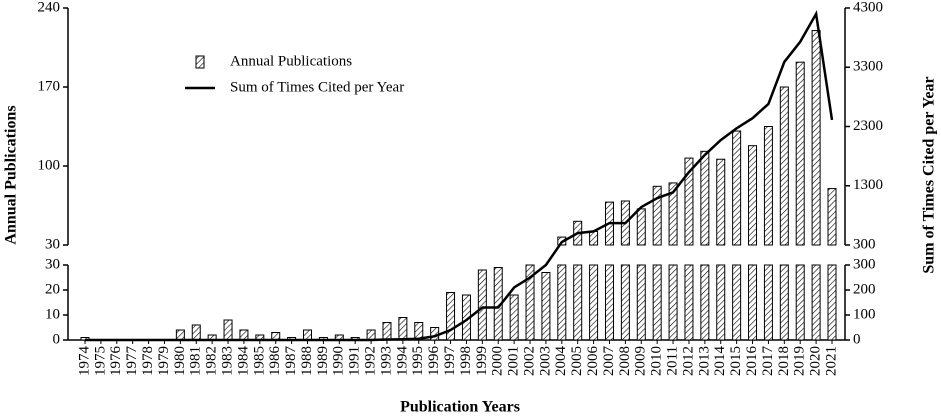 The height and width of the screenshot is (417, 941). Describe the element at coordinates (148, 361) in the screenshot. I see `x-tick-label: 1978` at that location.